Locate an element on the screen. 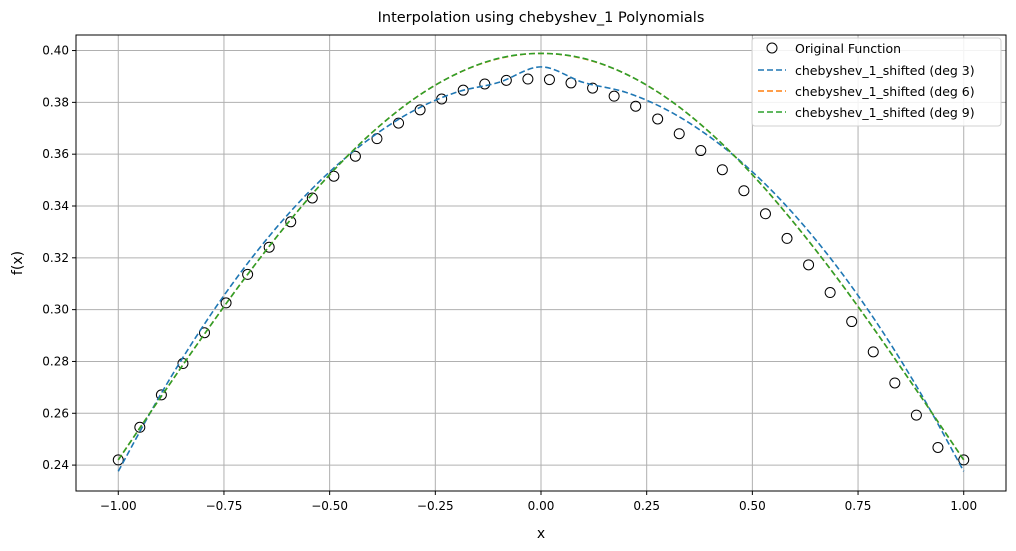  y-tick-label: 0.38 is located at coordinates (55, 102).